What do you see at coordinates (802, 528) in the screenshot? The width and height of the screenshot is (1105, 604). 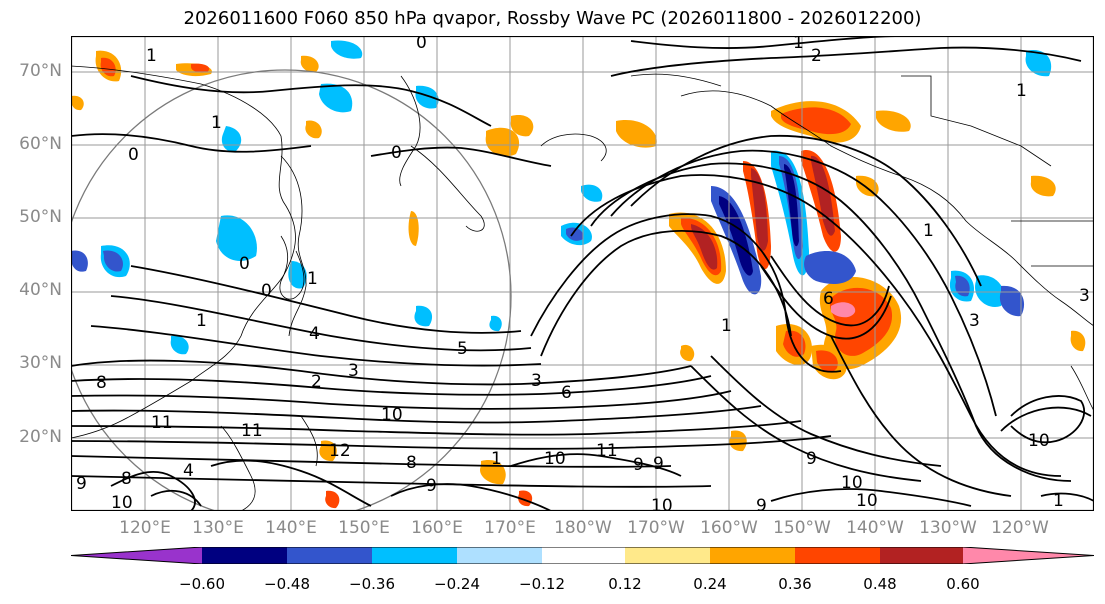 I see `lon-label-150w: 150°W` at bounding box center [802, 528].